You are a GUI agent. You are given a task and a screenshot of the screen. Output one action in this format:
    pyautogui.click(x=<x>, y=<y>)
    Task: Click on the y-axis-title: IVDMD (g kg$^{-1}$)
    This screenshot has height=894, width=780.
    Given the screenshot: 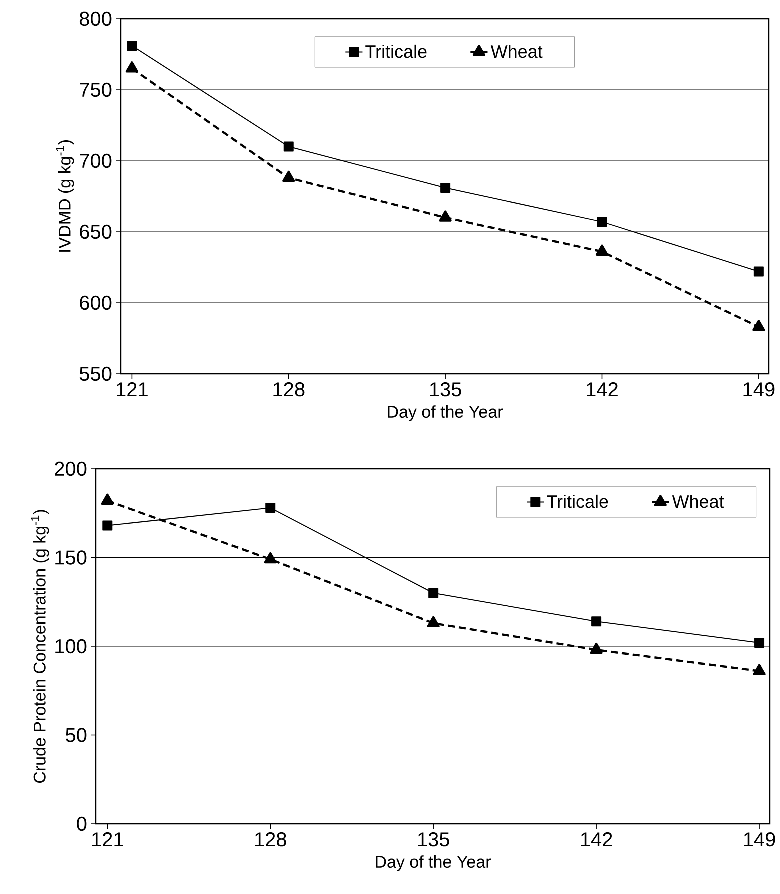 What is the action you would take?
    pyautogui.click(x=65, y=196)
    